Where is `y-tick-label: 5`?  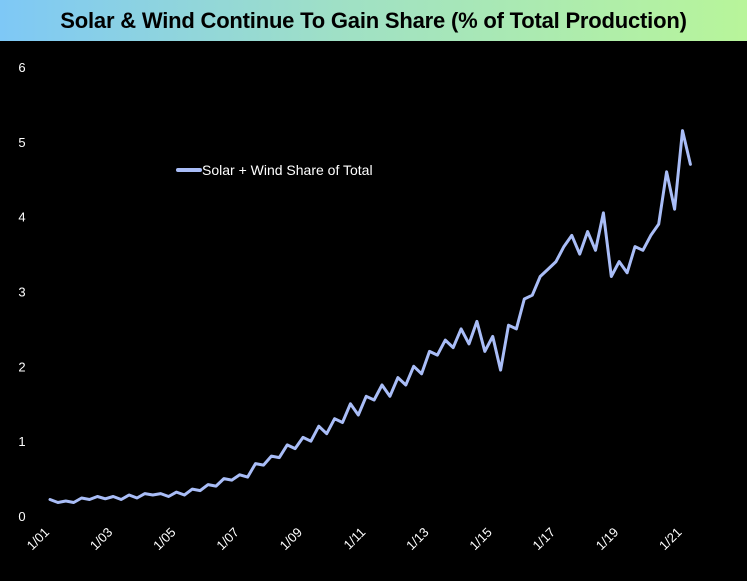
y-tick-label: 5 is located at coordinates (21, 142).